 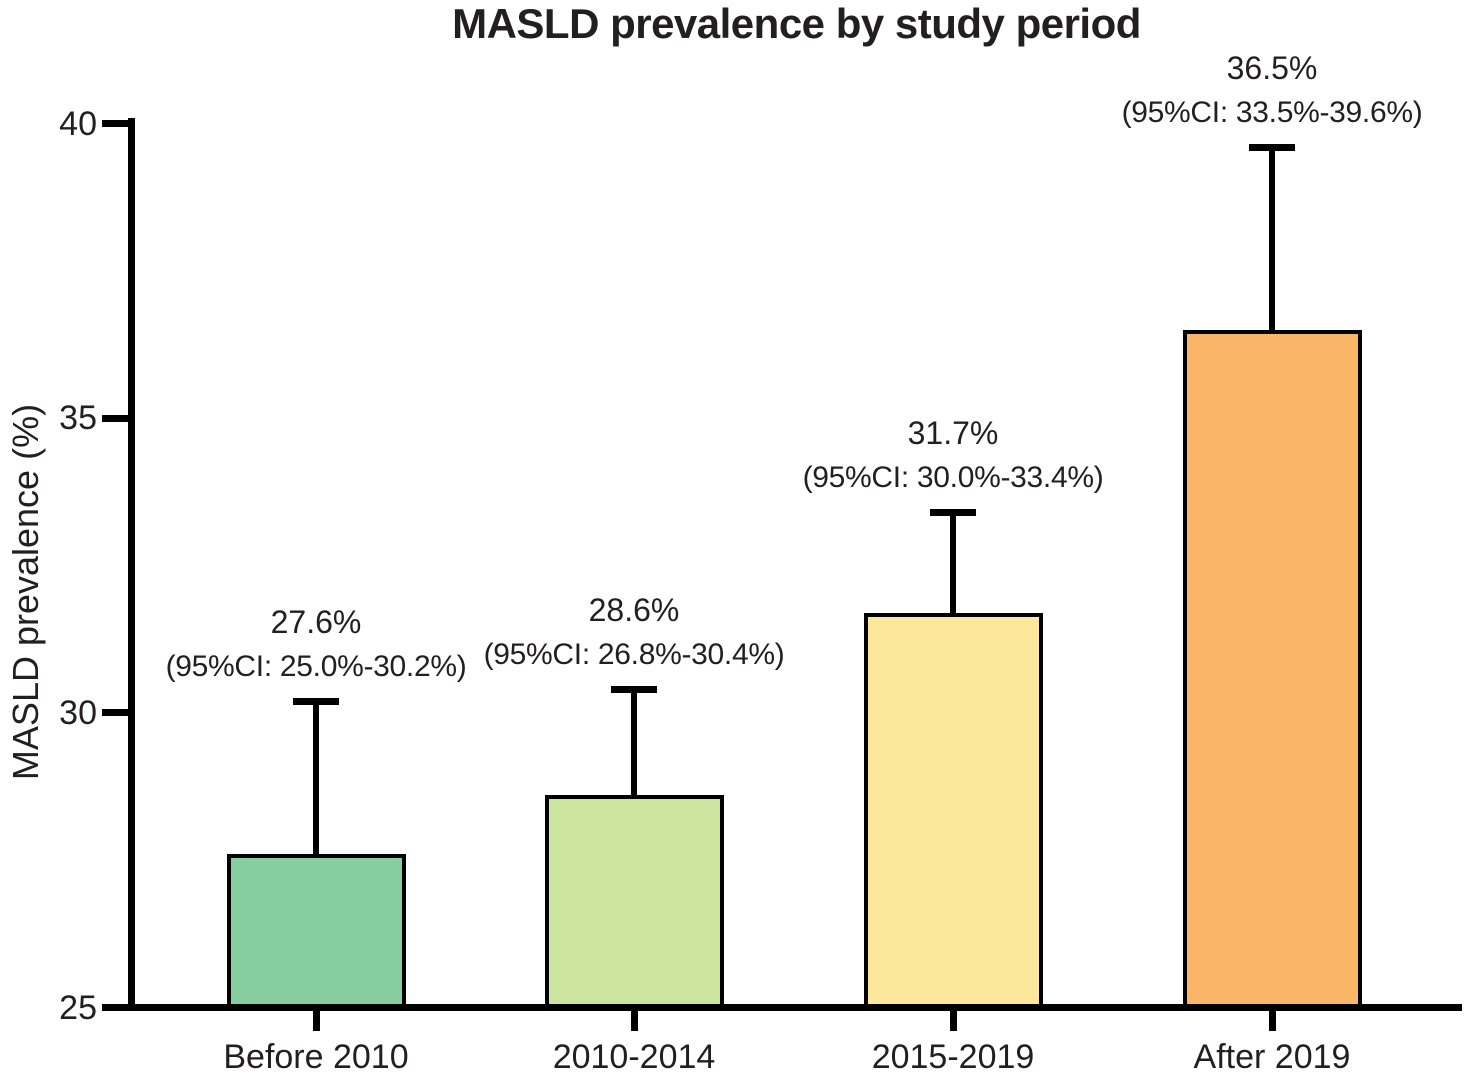 What do you see at coordinates (316, 622) in the screenshot?
I see `bar-value-label: 27.6%` at bounding box center [316, 622].